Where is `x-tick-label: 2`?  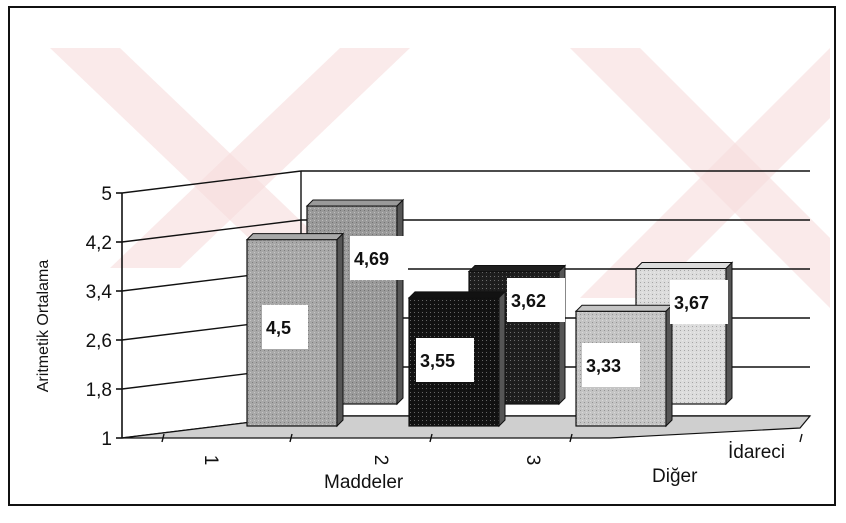
x-tick-label: 2 is located at coordinates (380, 460).